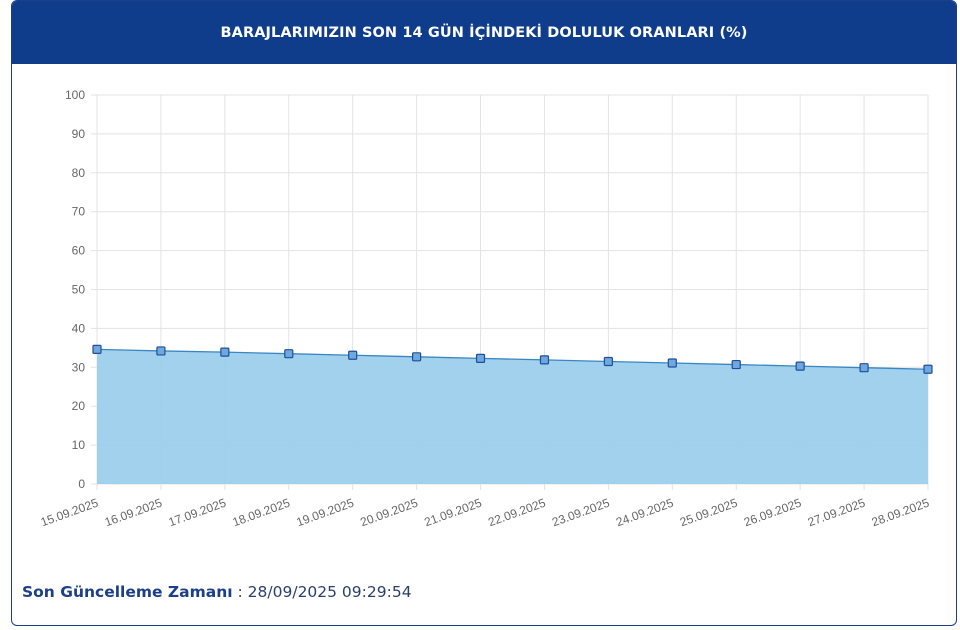 The height and width of the screenshot is (630, 960). What do you see at coordinates (709, 513) in the screenshot?
I see `x-tick-label: 25.09.2025` at bounding box center [709, 513].